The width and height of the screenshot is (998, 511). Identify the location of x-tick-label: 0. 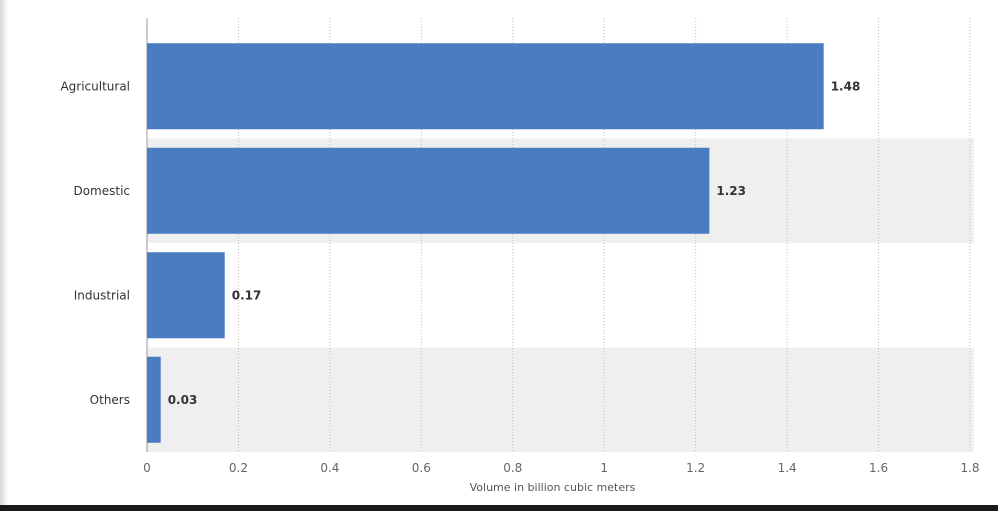
(147, 468).